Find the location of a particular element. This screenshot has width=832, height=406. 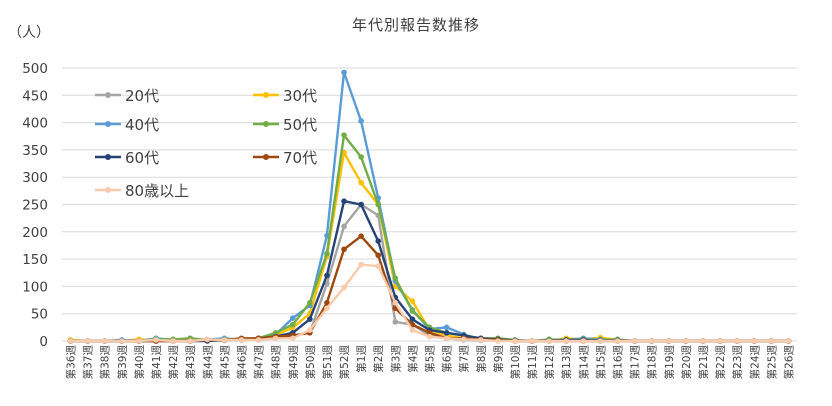

legend-item: 60代 is located at coordinates (127, 158).